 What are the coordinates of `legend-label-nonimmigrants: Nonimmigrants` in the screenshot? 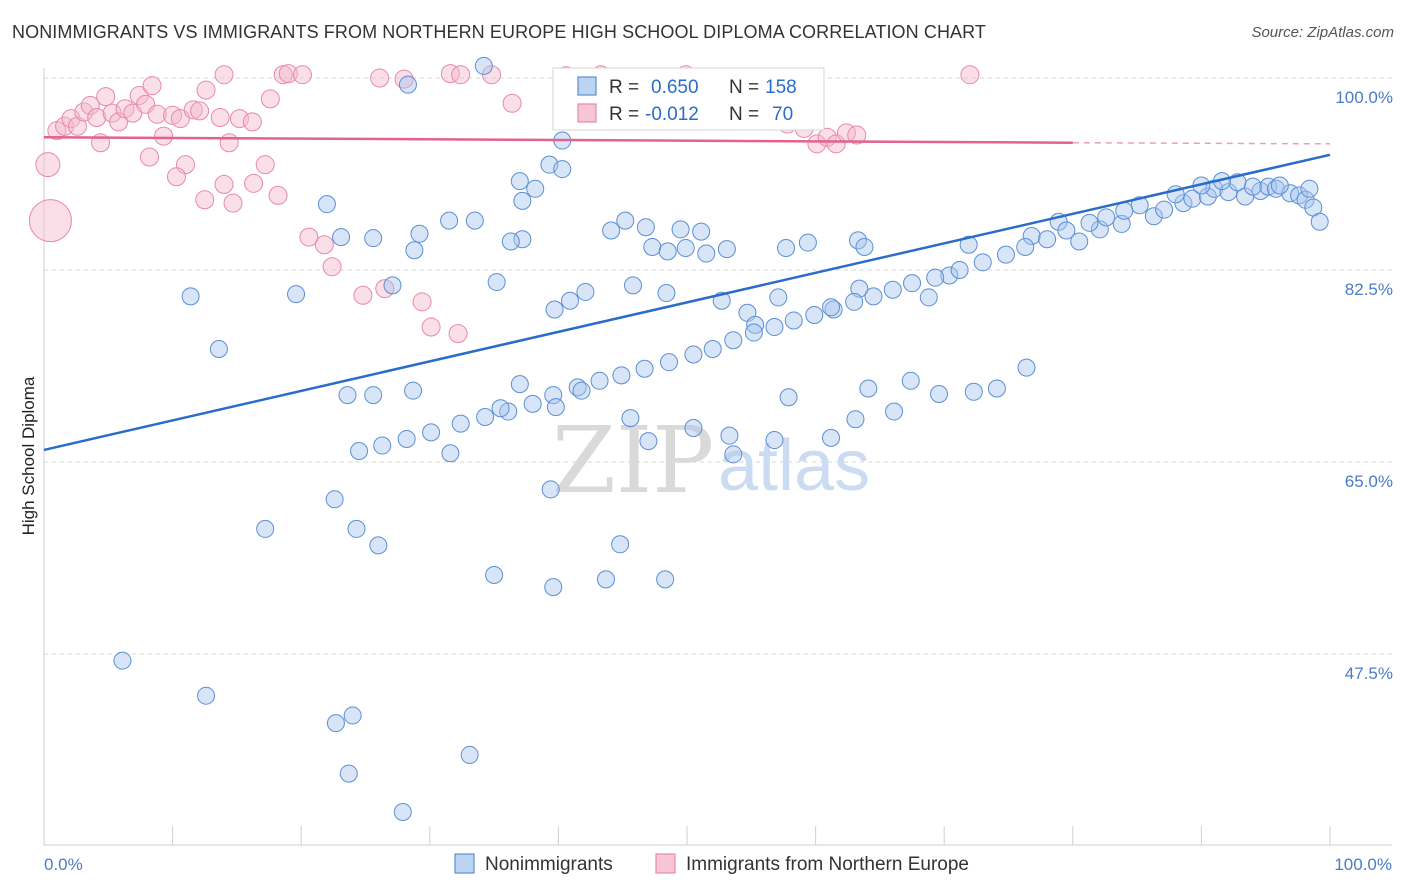 It's located at (549, 864).